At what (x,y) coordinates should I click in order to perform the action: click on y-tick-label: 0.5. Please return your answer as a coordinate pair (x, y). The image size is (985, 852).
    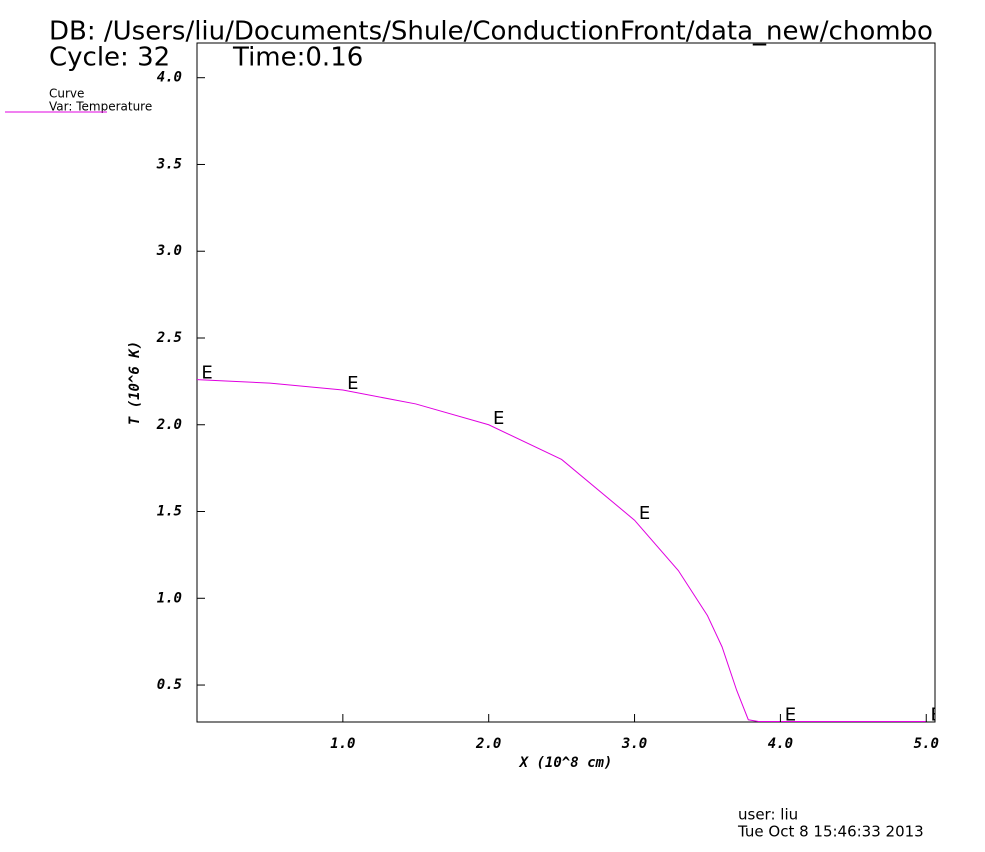
    Looking at the image, I should click on (169, 685).